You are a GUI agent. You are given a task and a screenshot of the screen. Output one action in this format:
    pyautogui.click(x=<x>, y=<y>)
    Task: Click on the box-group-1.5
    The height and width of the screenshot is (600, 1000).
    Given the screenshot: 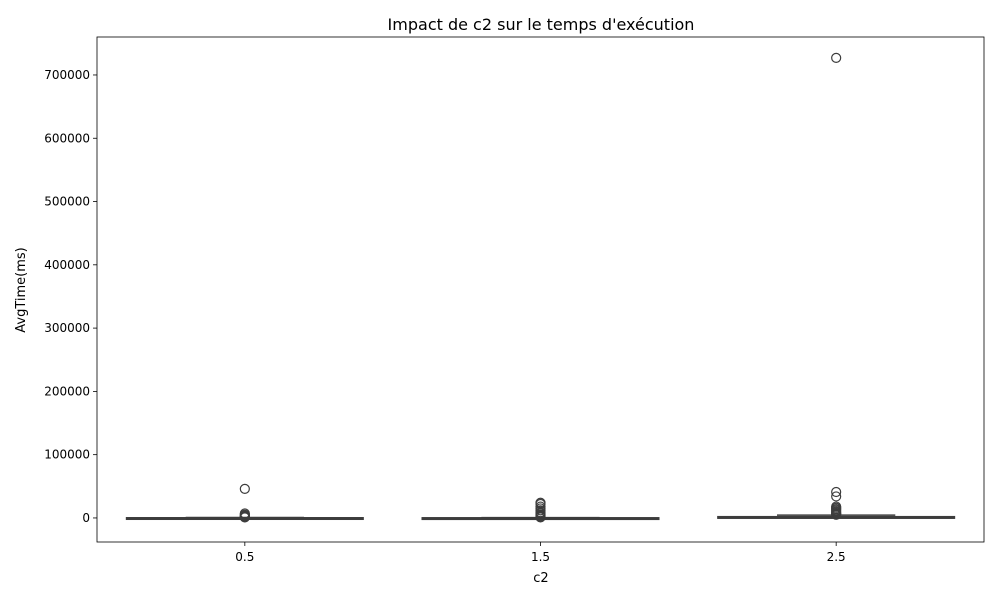 What is the action you would take?
    pyautogui.click(x=540, y=510)
    